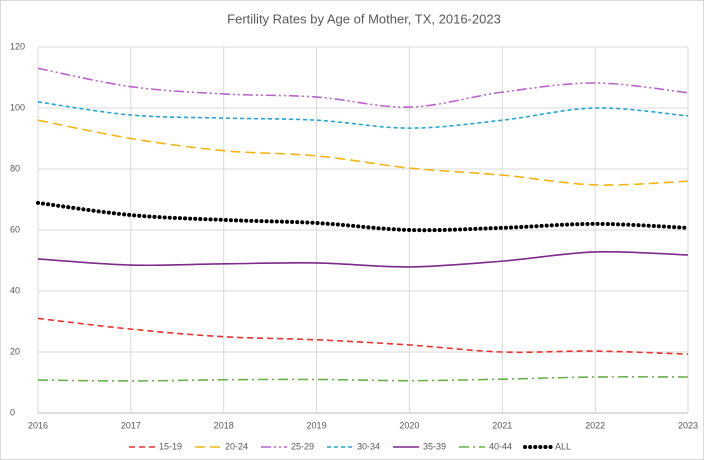 The width and height of the screenshot is (704, 460). What do you see at coordinates (15, 290) in the screenshot?
I see `y-tick-label: 40` at bounding box center [15, 290].